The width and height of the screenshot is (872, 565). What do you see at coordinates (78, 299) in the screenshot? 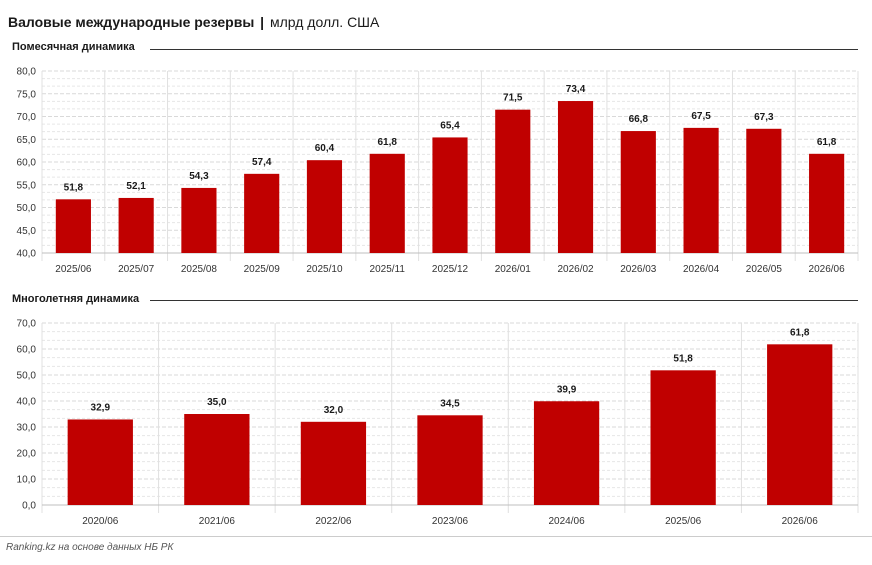
I see `multiyear-section-title: Многолетняя динамика` at bounding box center [78, 299].